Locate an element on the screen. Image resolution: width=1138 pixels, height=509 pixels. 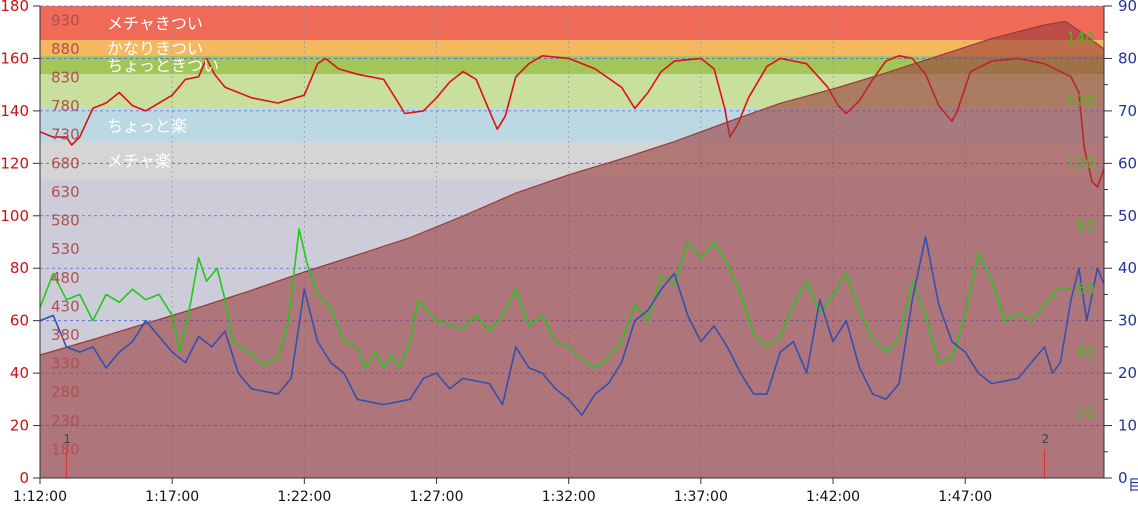
elevation-tick-label-10: 680 is located at coordinates (65, 163).